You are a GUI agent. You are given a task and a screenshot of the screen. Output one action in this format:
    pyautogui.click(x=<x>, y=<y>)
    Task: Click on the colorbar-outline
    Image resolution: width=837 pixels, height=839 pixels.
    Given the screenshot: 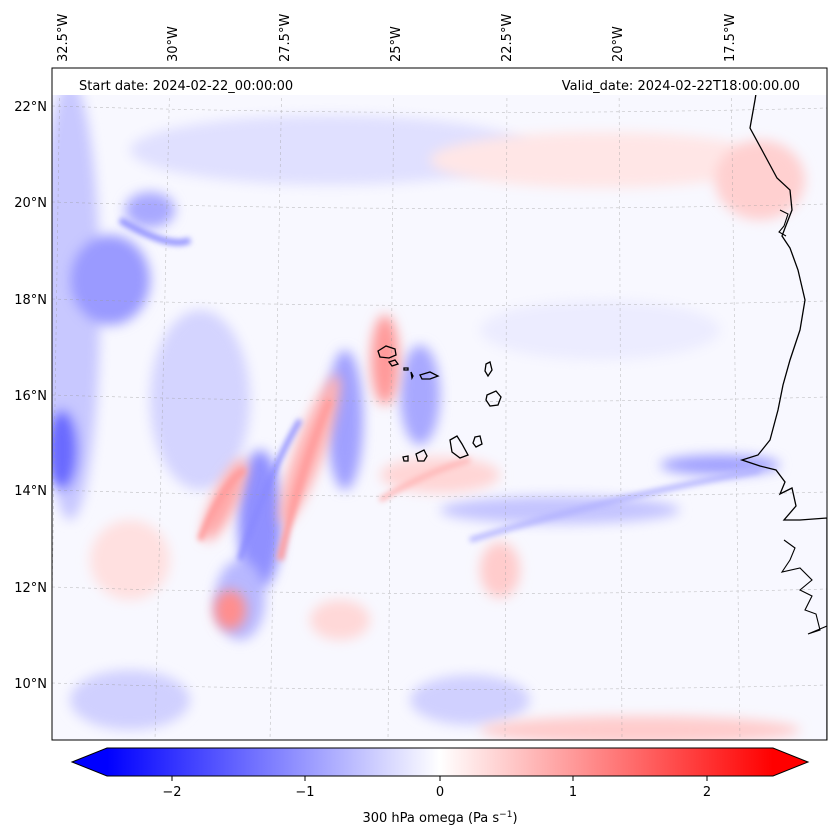 What is the action you would take?
    pyautogui.click(x=440, y=762)
    